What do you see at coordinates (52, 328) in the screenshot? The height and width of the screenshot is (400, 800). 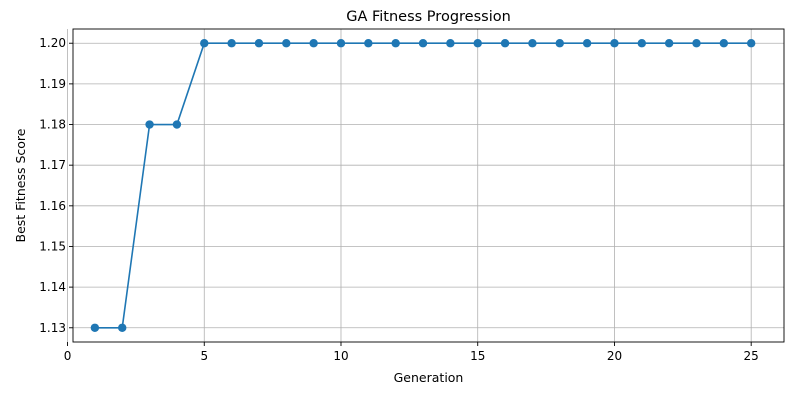 I see `y-tick-label: 1.13` at bounding box center [52, 328].